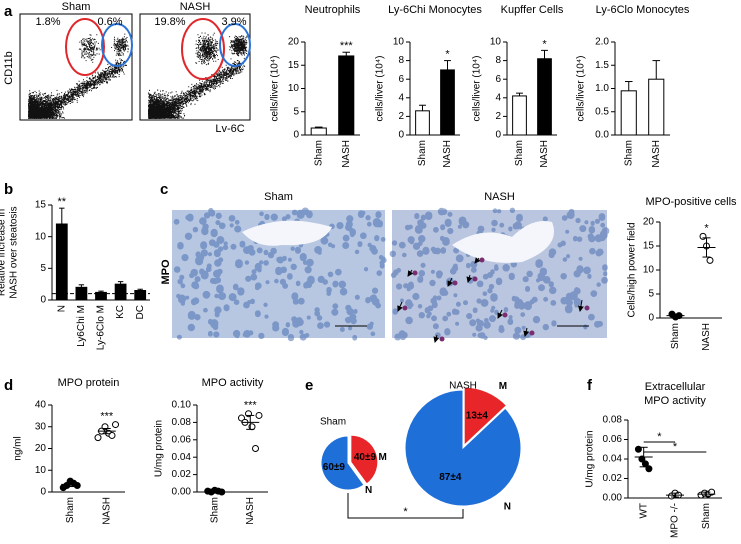 This screenshot has height=544, width=741. Describe the element at coordinates (463, 386) in the screenshot. I see `pie-title: NASH` at that location.